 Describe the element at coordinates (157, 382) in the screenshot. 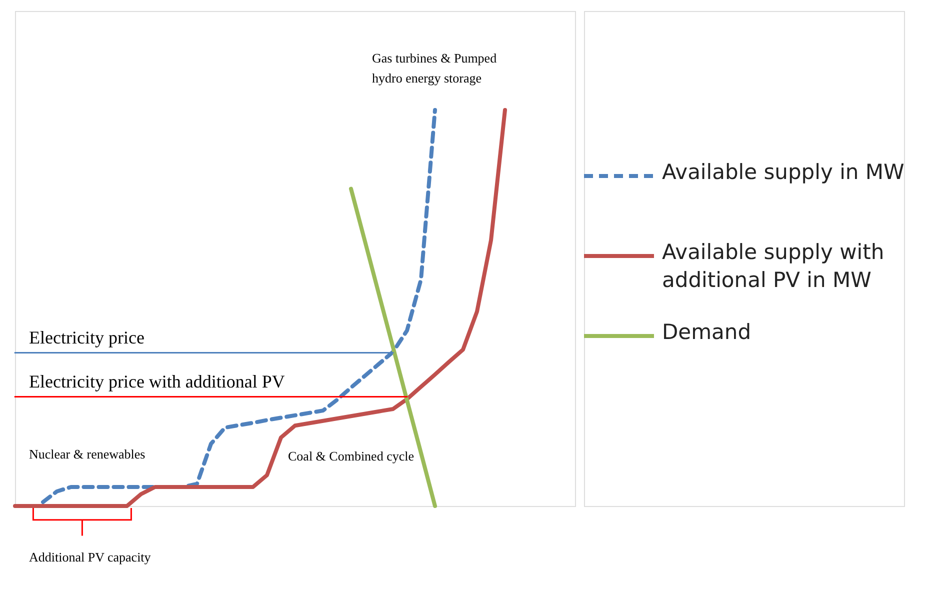

I see `annotation: Electricity price with additional PV` at that location.